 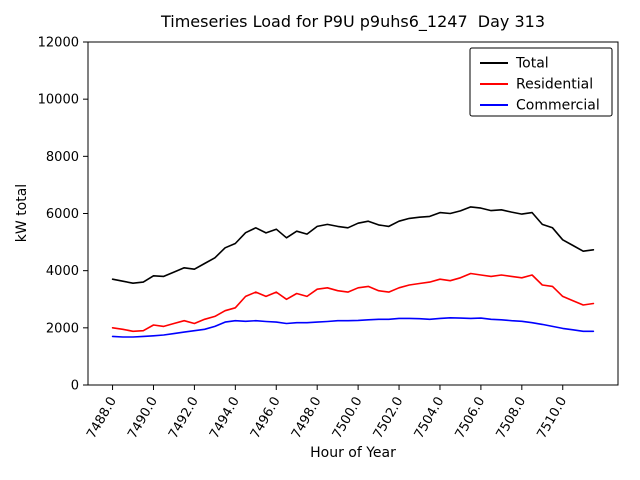 I want to click on x-axis-label: Hour of Year, so click(x=353, y=453).